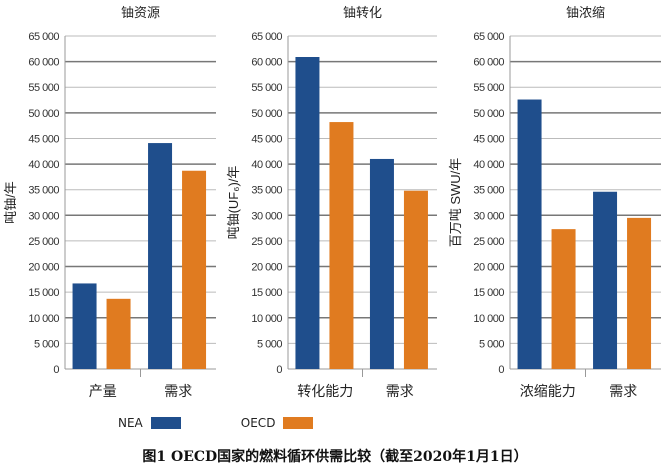  I want to click on y-axis-label: 吨铀(UF₆)/年, so click(233, 203).